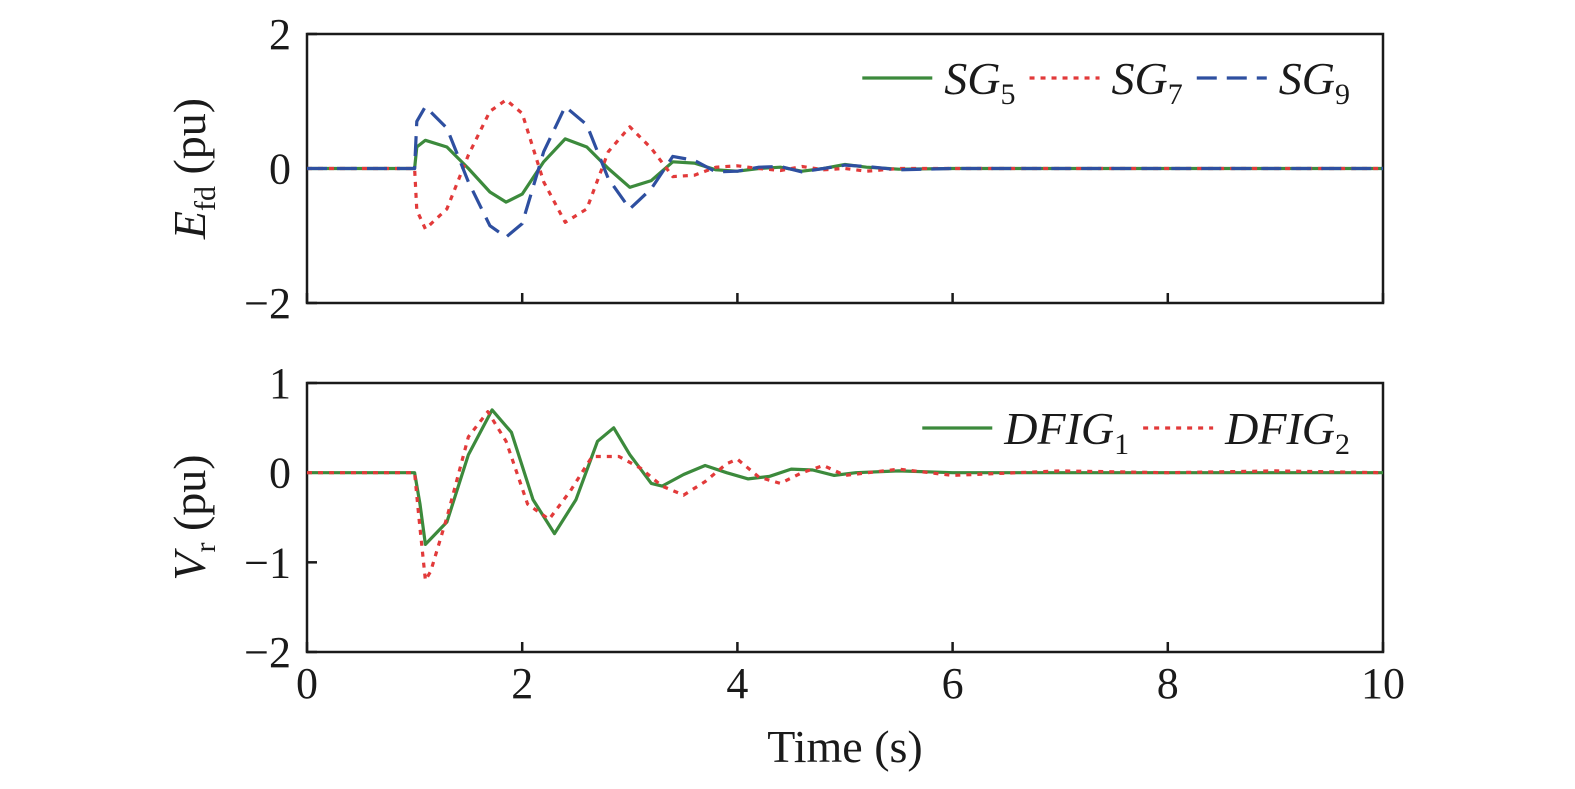  Describe the element at coordinates (280, 383) in the screenshot. I see `y-tick-label: 1` at that location.